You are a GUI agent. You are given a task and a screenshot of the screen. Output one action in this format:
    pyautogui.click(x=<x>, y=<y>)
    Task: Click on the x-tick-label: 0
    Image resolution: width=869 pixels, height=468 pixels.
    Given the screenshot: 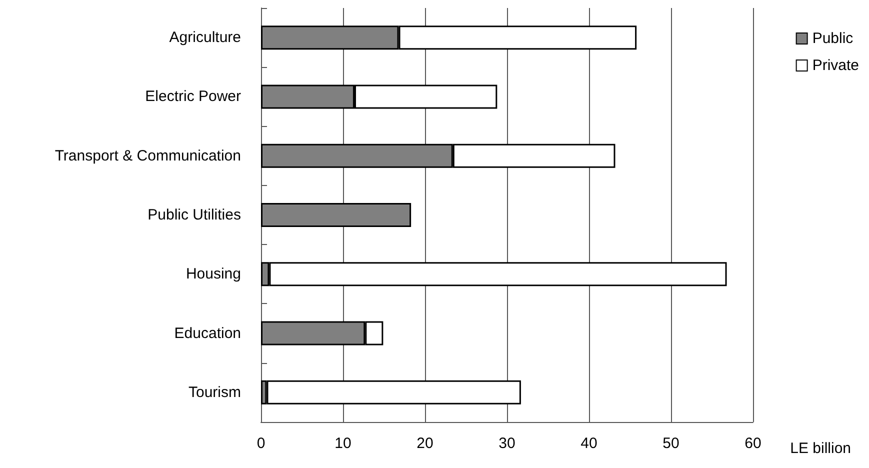 What is the action you would take?
    pyautogui.click(x=261, y=443)
    